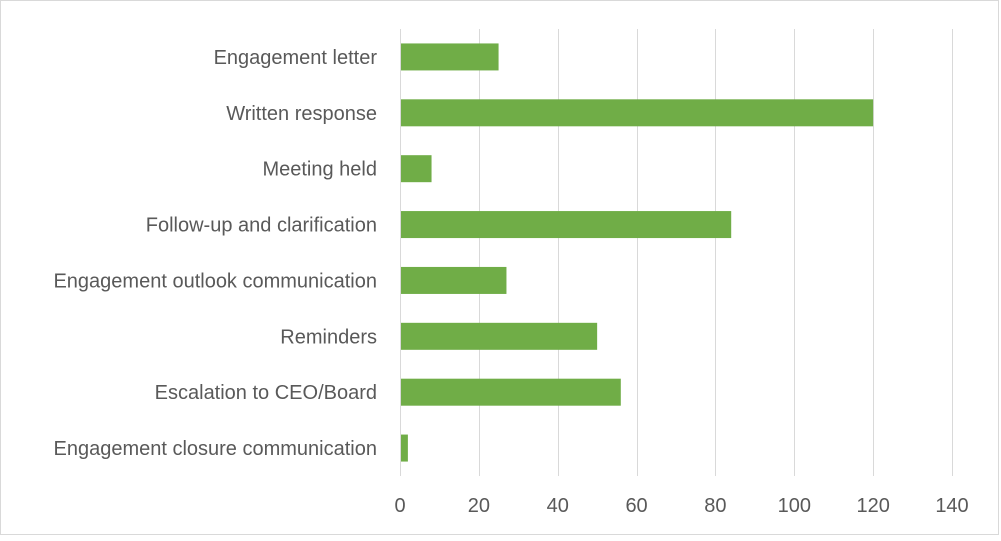 This screenshot has height=541, width=1001. Describe the element at coordinates (399, 506) in the screenshot. I see `x-tick-label: 0` at that location.